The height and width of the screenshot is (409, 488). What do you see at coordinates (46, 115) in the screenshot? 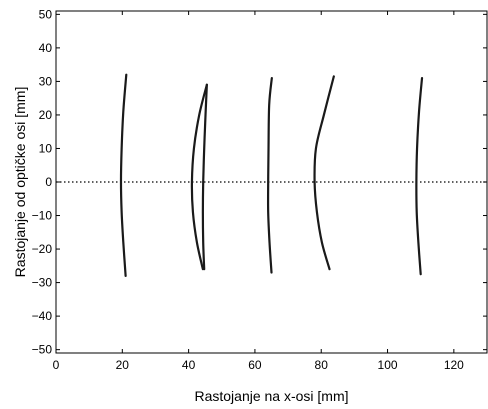
I see `y-tick-label: 20` at bounding box center [46, 115].